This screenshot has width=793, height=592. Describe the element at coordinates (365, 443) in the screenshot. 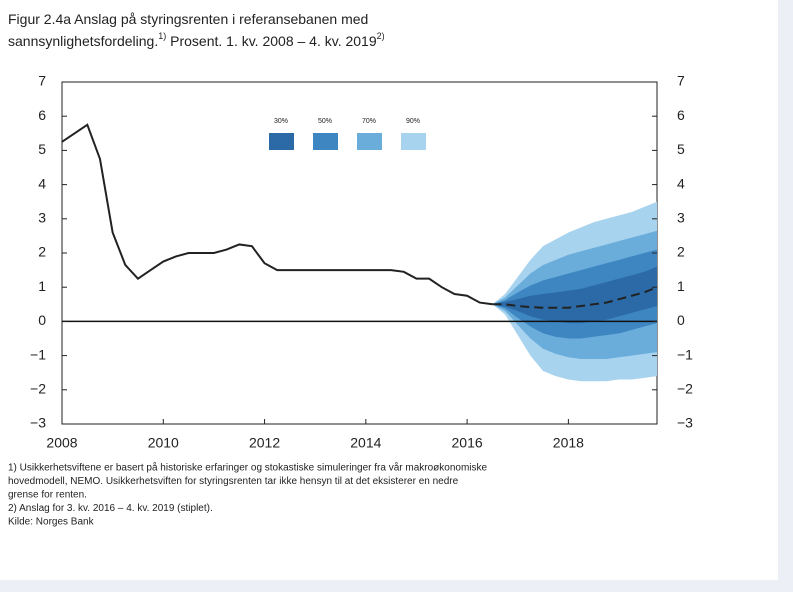

I see `x-tick-label: 2014` at that location.